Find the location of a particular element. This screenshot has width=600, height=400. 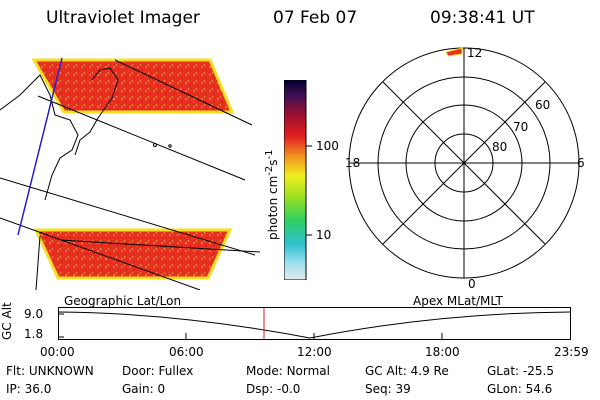

mlt-label-0: 0 is located at coordinates (472, 284).